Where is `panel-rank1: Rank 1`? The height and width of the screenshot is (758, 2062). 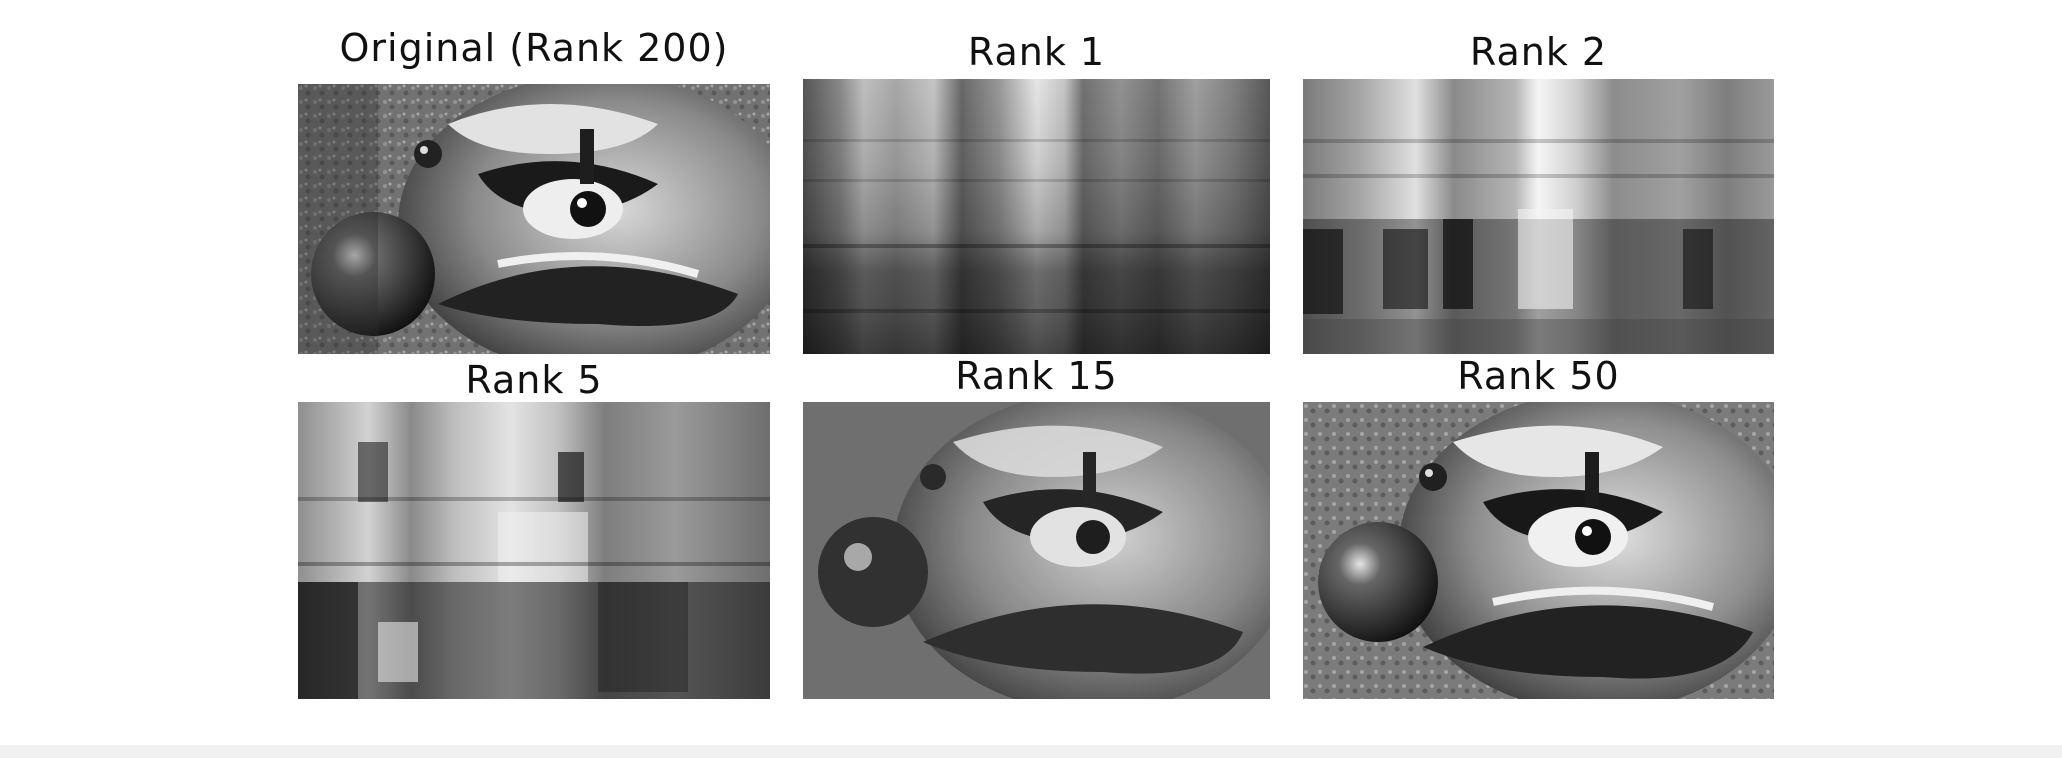 panel-rank1: Rank 1 is located at coordinates (1036, 188).